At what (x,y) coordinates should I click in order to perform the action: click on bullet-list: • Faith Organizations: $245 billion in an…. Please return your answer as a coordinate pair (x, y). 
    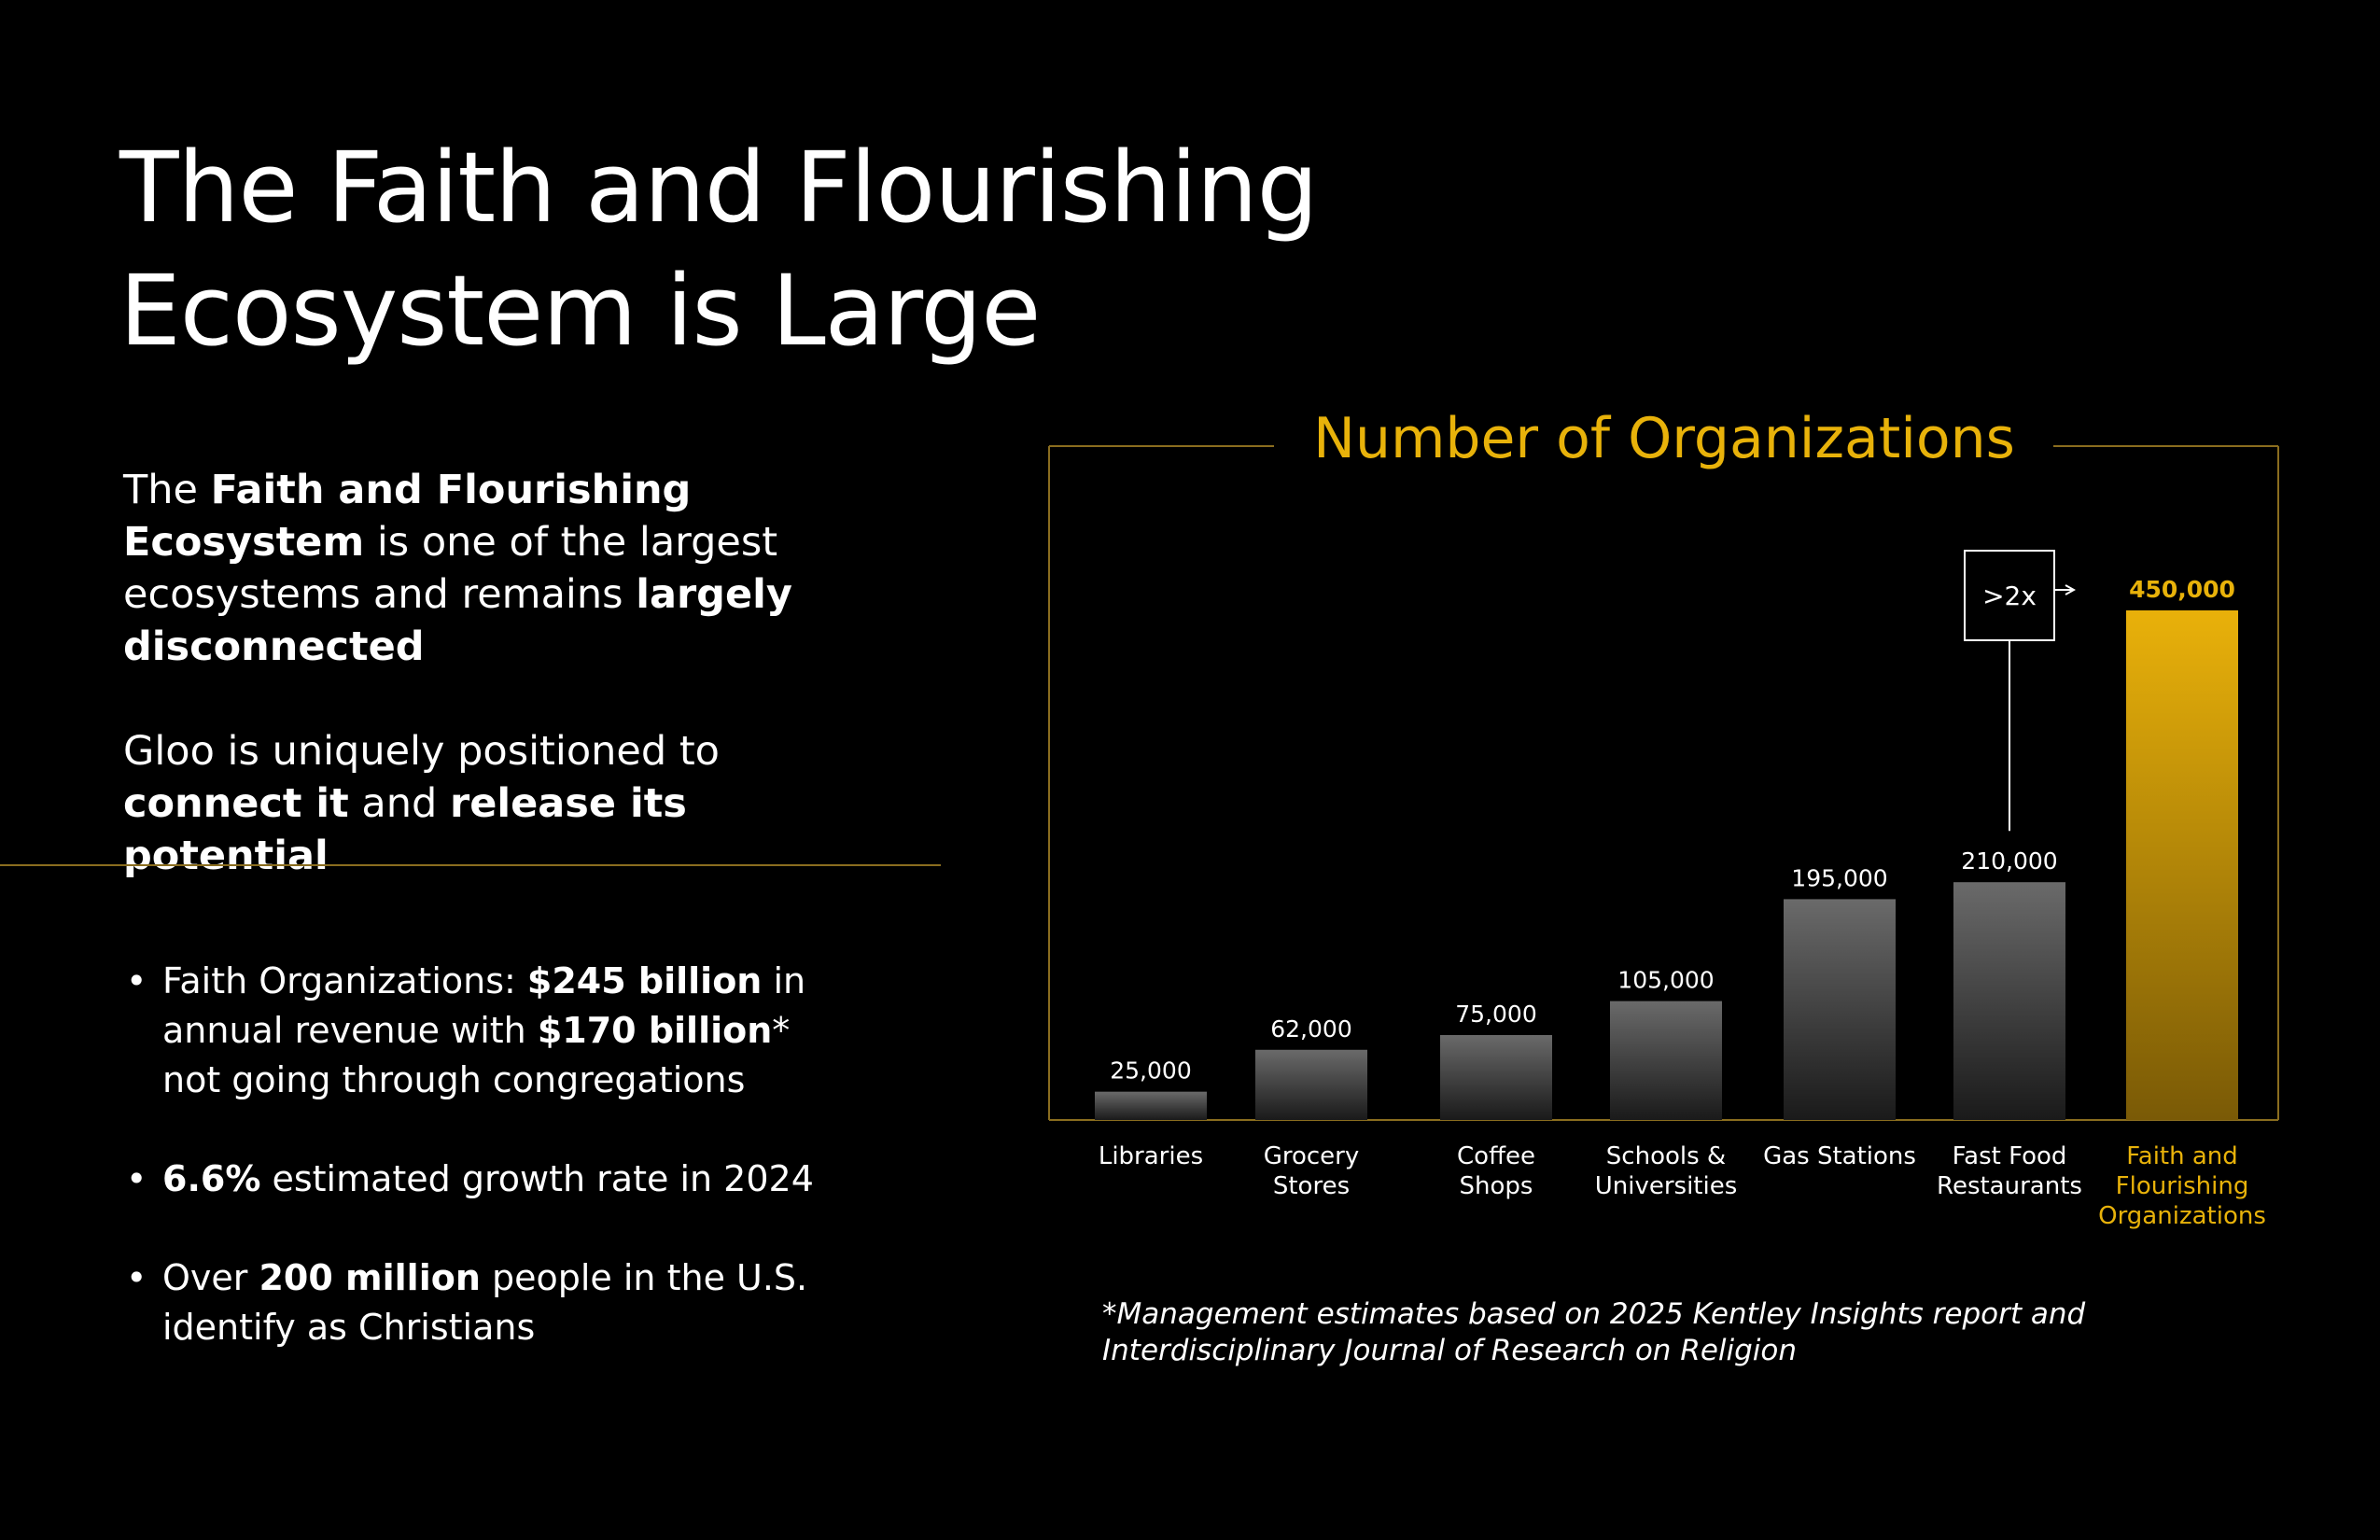
    Looking at the image, I should click on (478, 1179).